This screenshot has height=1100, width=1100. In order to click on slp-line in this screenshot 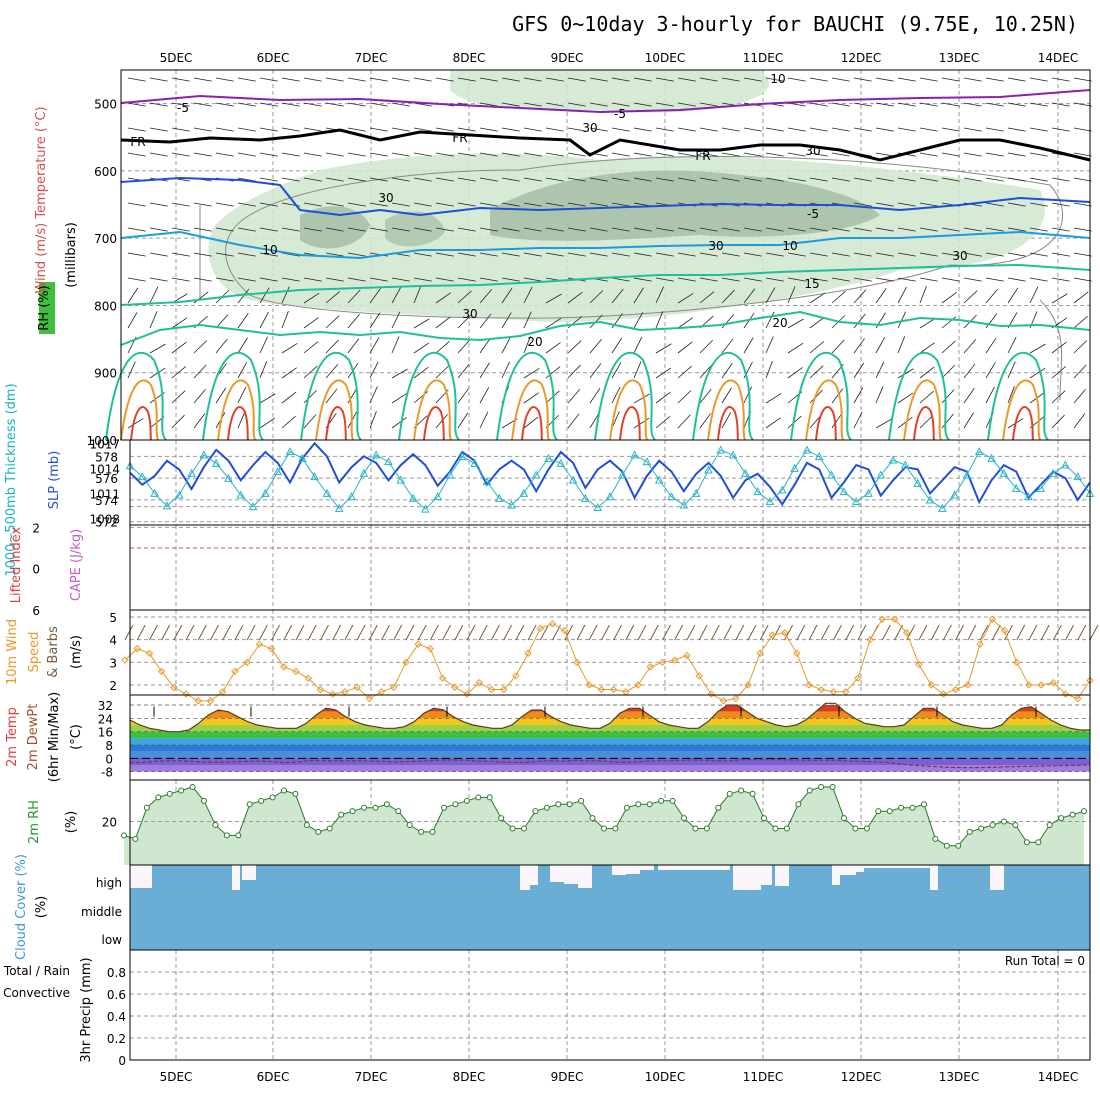, I will do `click(610, 479)`.